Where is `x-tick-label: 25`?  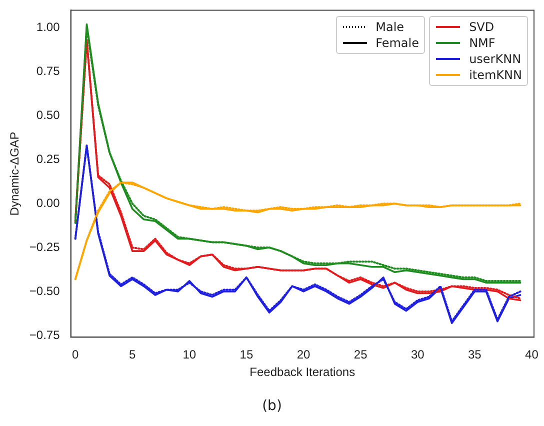
x-tick-label: 25 is located at coordinates (361, 355).